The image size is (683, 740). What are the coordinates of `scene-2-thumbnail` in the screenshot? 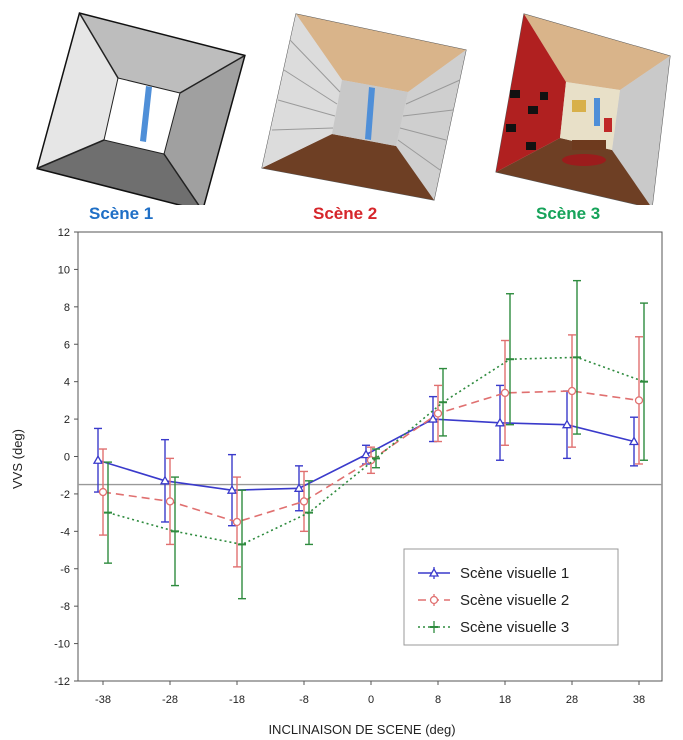 It's located at (364, 107).